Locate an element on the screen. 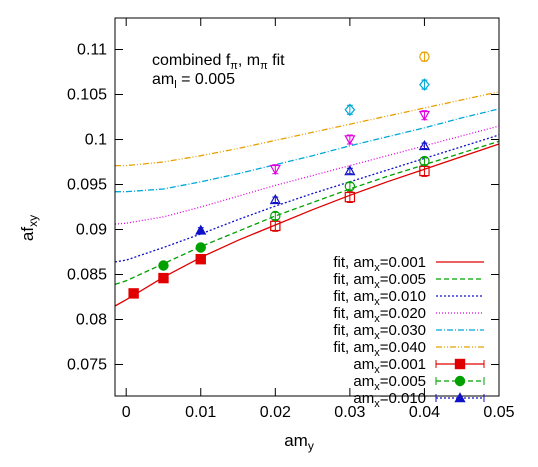 This screenshot has width=538, height=467. y-axis-label-subscript: xy is located at coordinates (33, 221).